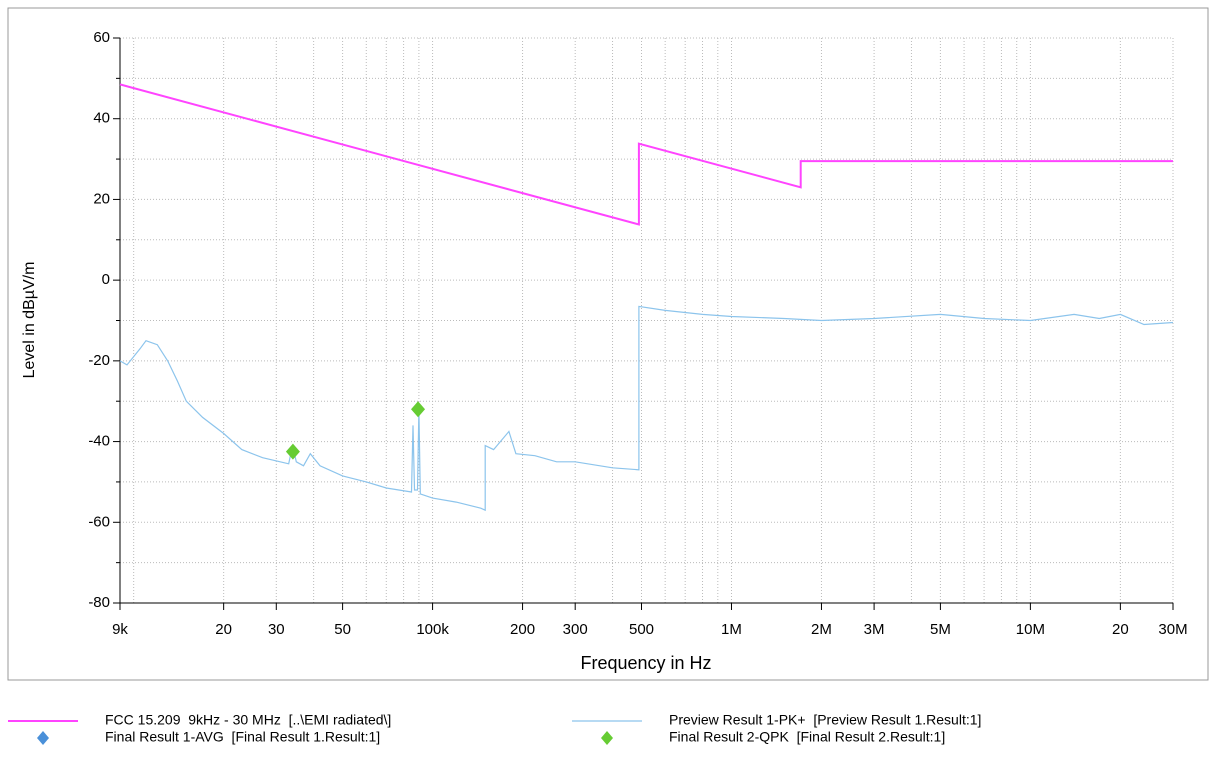 The height and width of the screenshot is (760, 1216). What do you see at coordinates (120, 629) in the screenshot?
I see `x-tick-label: 9k` at bounding box center [120, 629].